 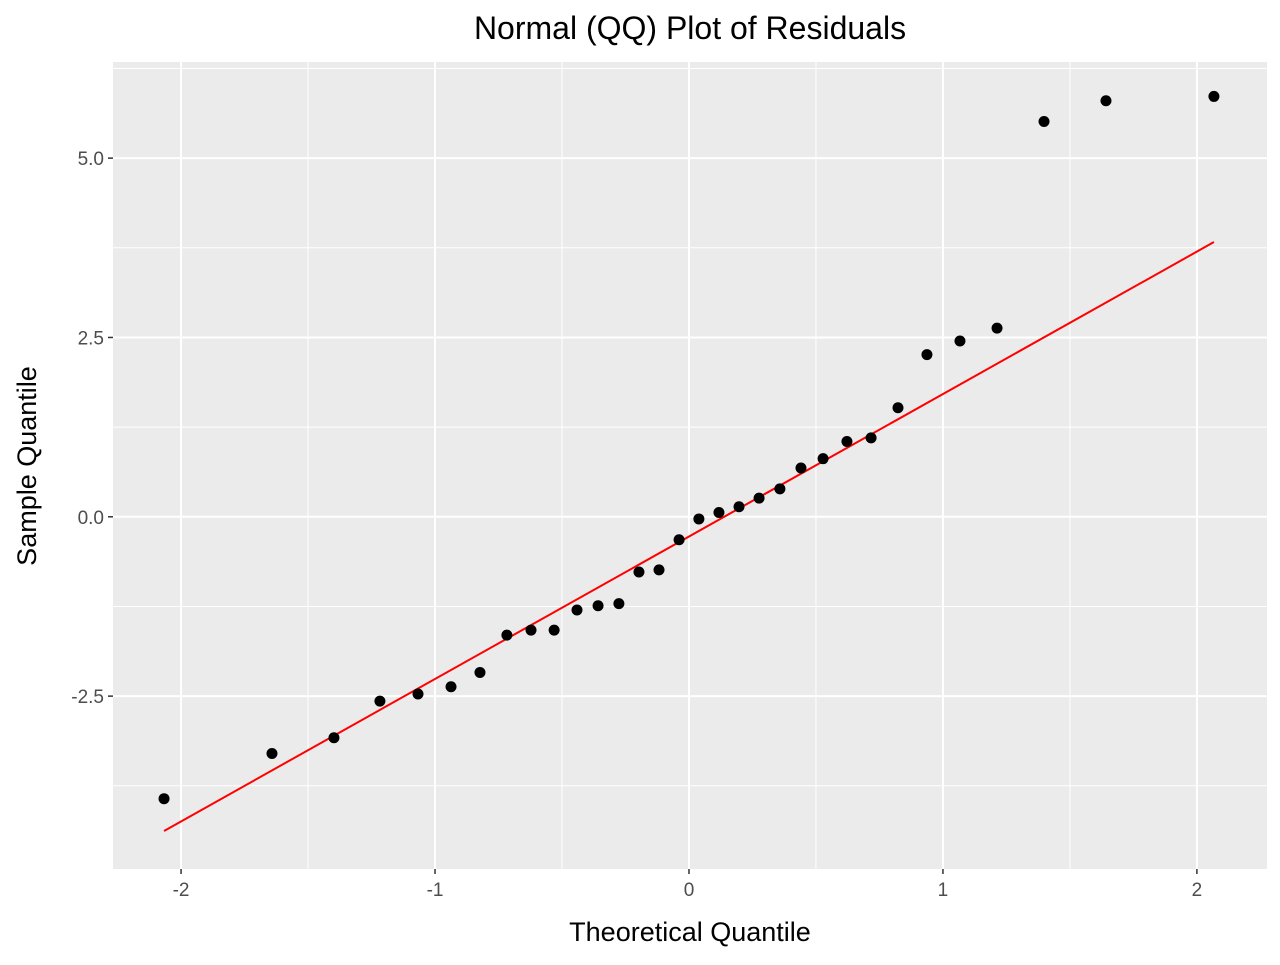 What do you see at coordinates (690, 932) in the screenshot?
I see `x-axis-label: Theoretical Quantile` at bounding box center [690, 932].